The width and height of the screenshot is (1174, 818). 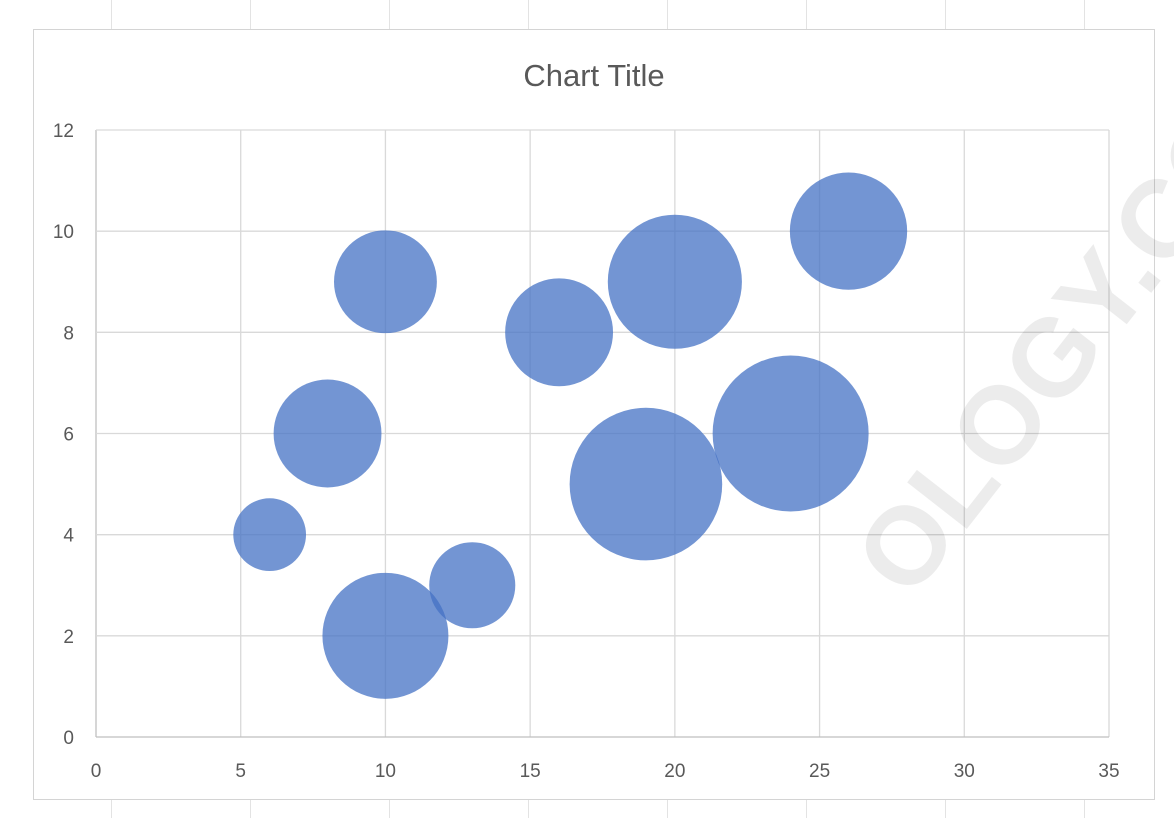 What do you see at coordinates (964, 771) in the screenshot?
I see `x-tick-label: 30` at bounding box center [964, 771].